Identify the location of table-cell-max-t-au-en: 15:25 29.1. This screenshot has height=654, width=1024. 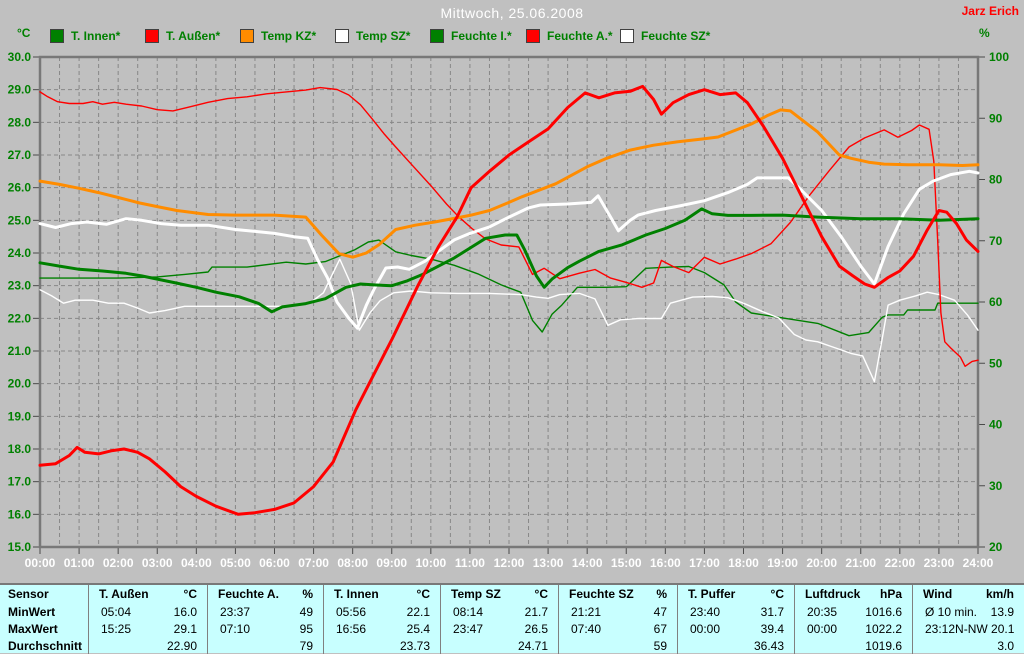
(147, 628).